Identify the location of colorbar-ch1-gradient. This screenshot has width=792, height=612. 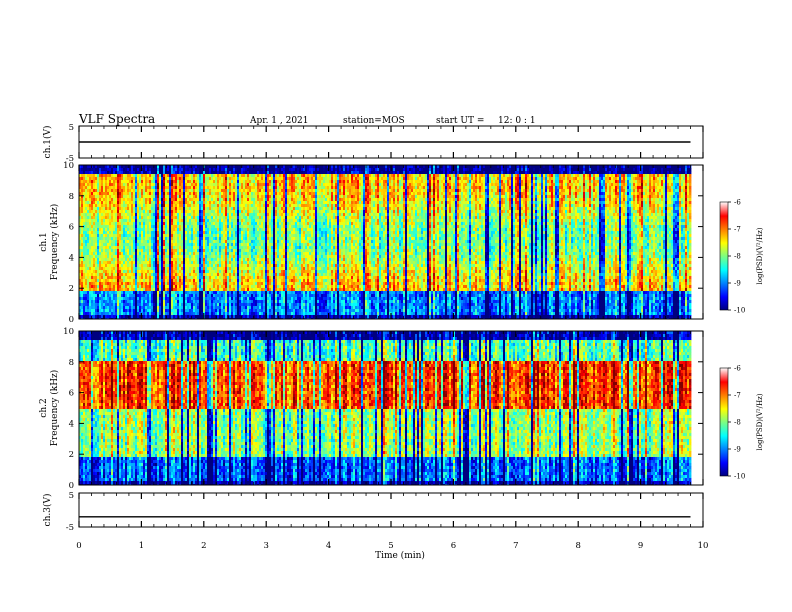
(724, 256).